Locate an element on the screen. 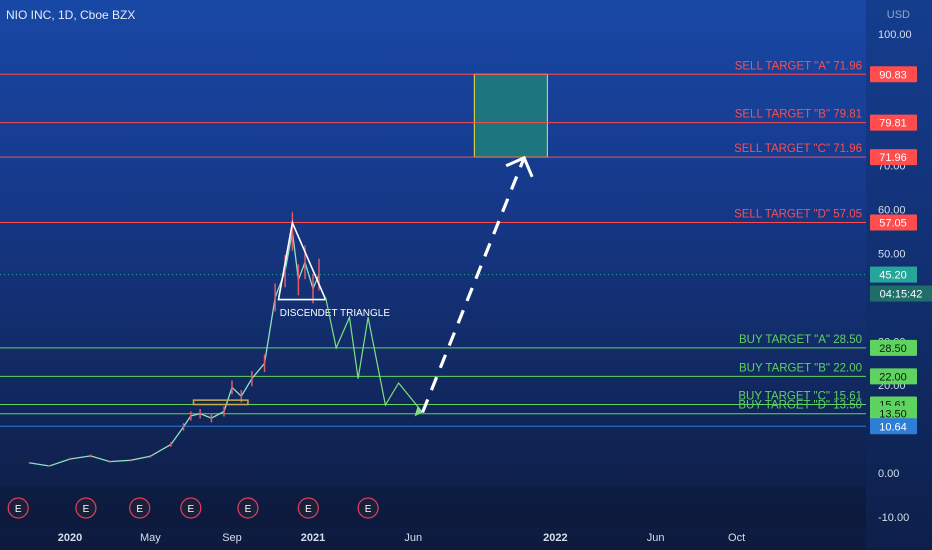 This screenshot has width=932, height=550. pattern-annotation: DISCENDET TRIANGLE is located at coordinates (335, 313).